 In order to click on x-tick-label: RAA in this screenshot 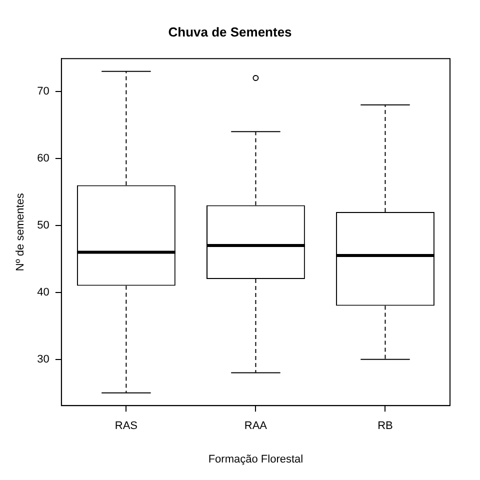, I will do `click(256, 426)`.